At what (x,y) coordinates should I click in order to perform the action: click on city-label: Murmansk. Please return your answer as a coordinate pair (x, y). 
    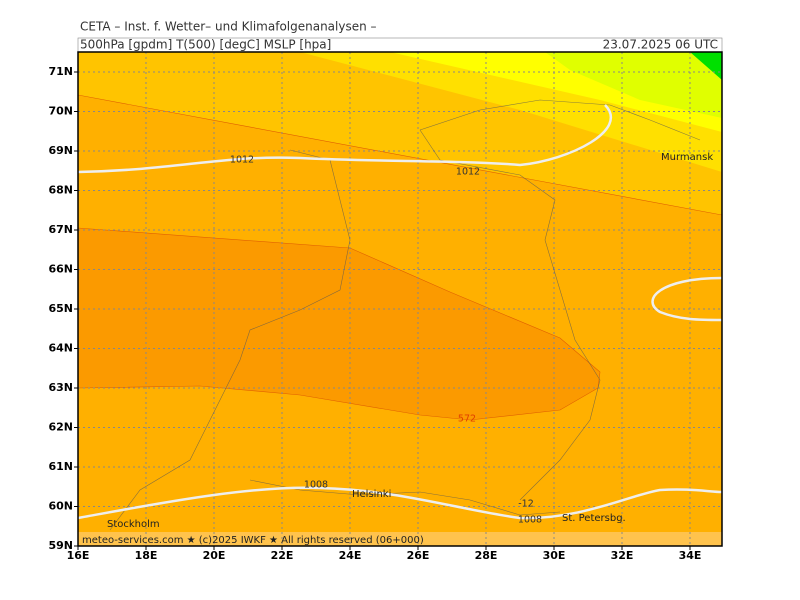
    Looking at the image, I should click on (687, 157).